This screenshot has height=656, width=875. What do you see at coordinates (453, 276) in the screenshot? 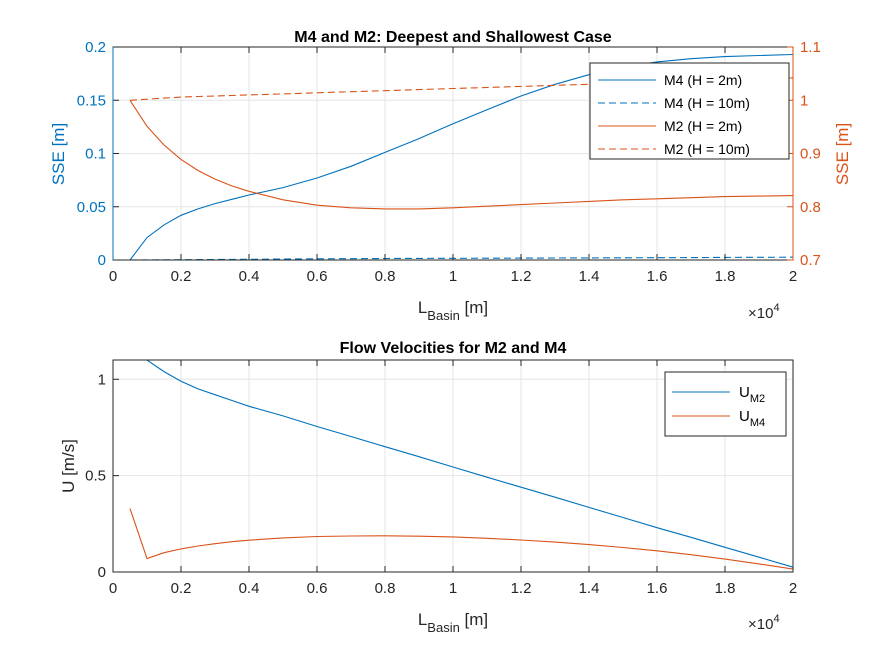
I see `chart-sse-x-tick-label: 1` at bounding box center [453, 276].